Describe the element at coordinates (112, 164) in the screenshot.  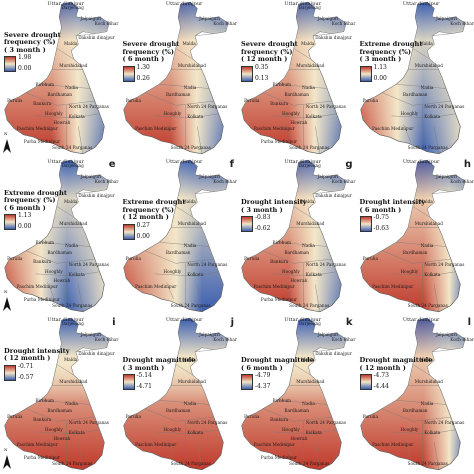
I see `panel-letter: e` at that location.